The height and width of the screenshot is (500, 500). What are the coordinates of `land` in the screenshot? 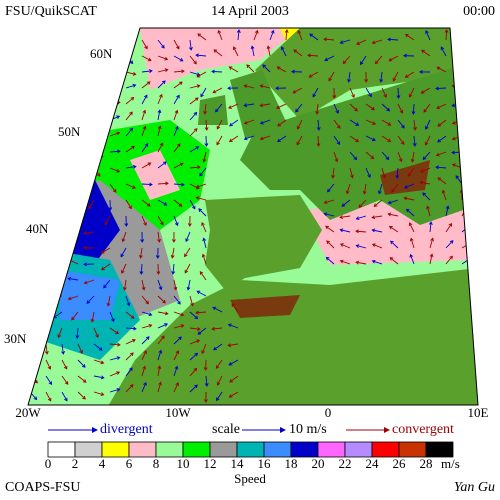 It's located at (213, 110).